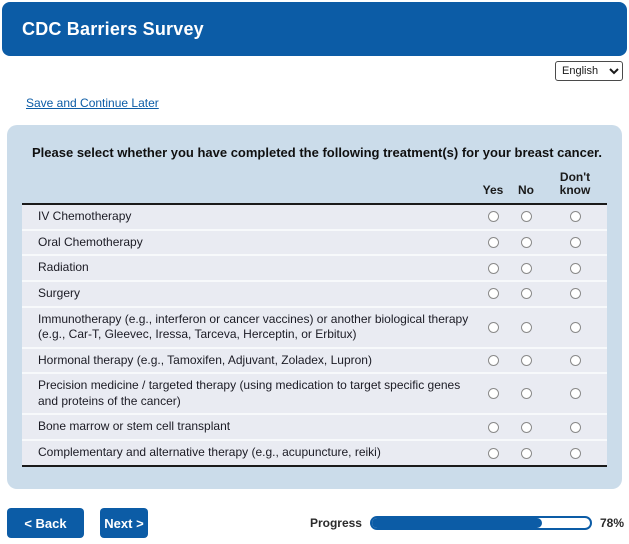 This screenshot has height=544, width=629. I want to click on treatment-label: Oral Chemotherapy, so click(90, 241).